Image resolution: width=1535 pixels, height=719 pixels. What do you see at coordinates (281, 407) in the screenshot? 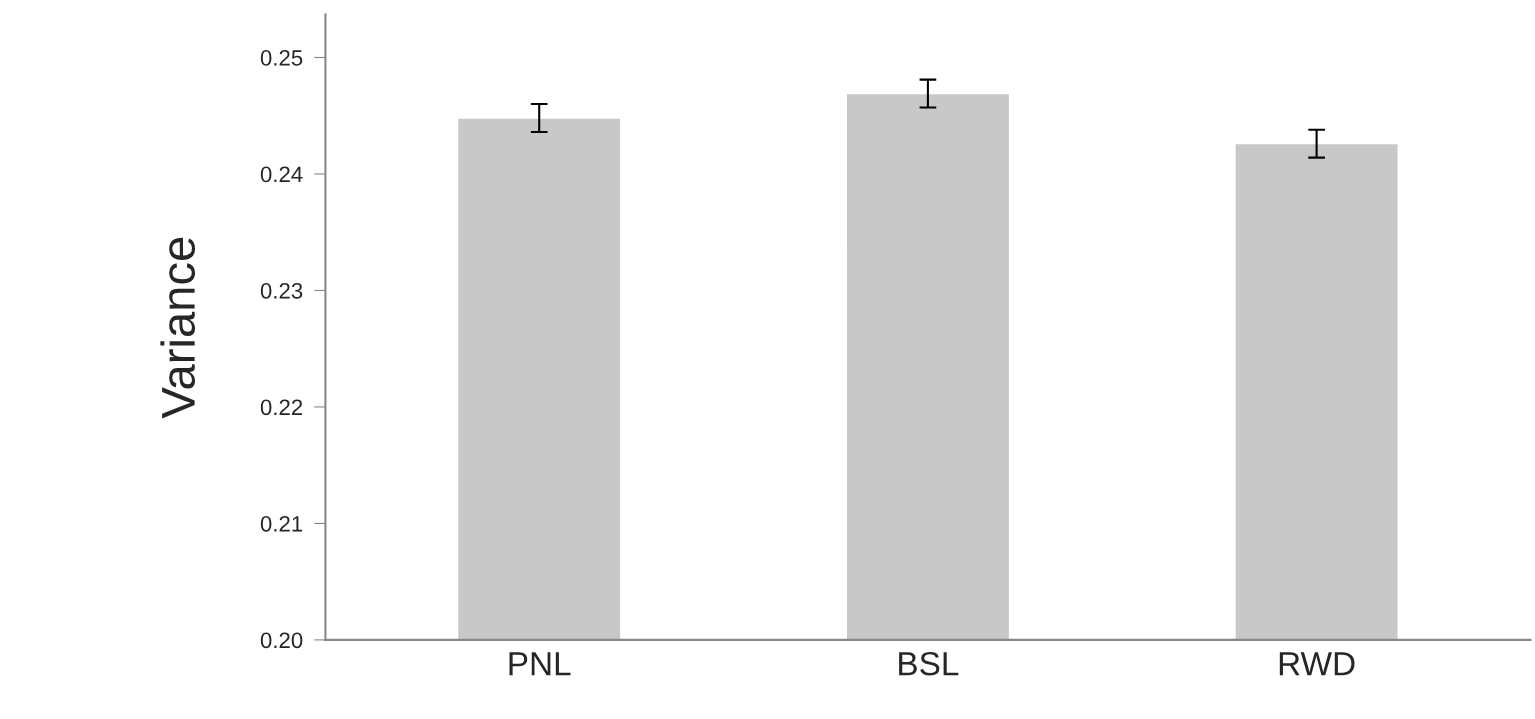
I see `y-tick-label: 0.22` at bounding box center [281, 407].